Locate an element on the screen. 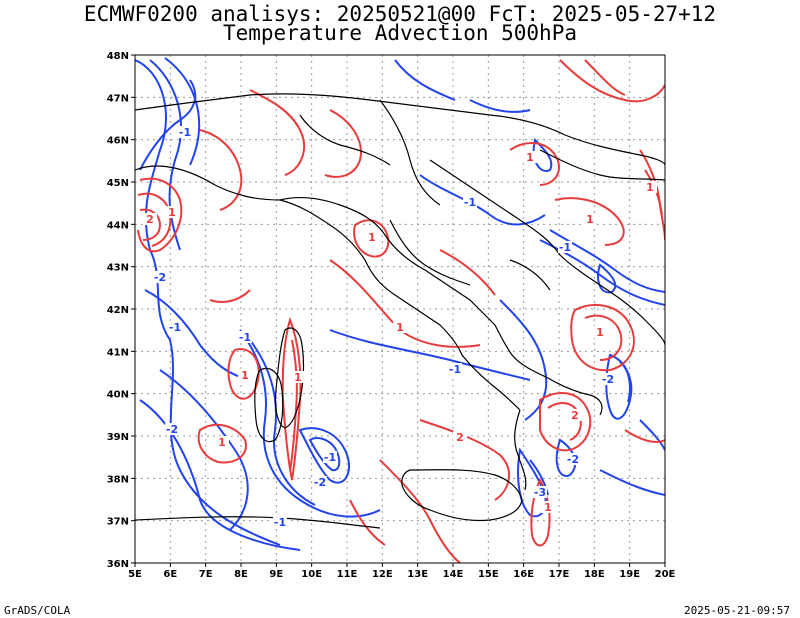 The height and width of the screenshot is (618, 800). lon-label: 15E is located at coordinates (488, 574).